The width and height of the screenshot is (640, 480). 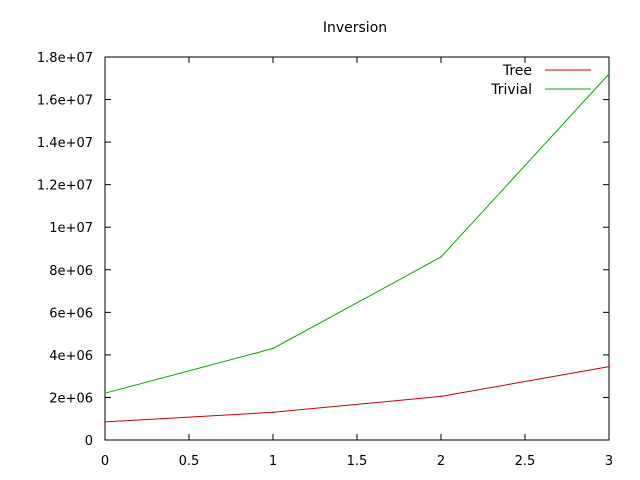 I want to click on y-tick-label: 1e+07, so click(x=71, y=228).